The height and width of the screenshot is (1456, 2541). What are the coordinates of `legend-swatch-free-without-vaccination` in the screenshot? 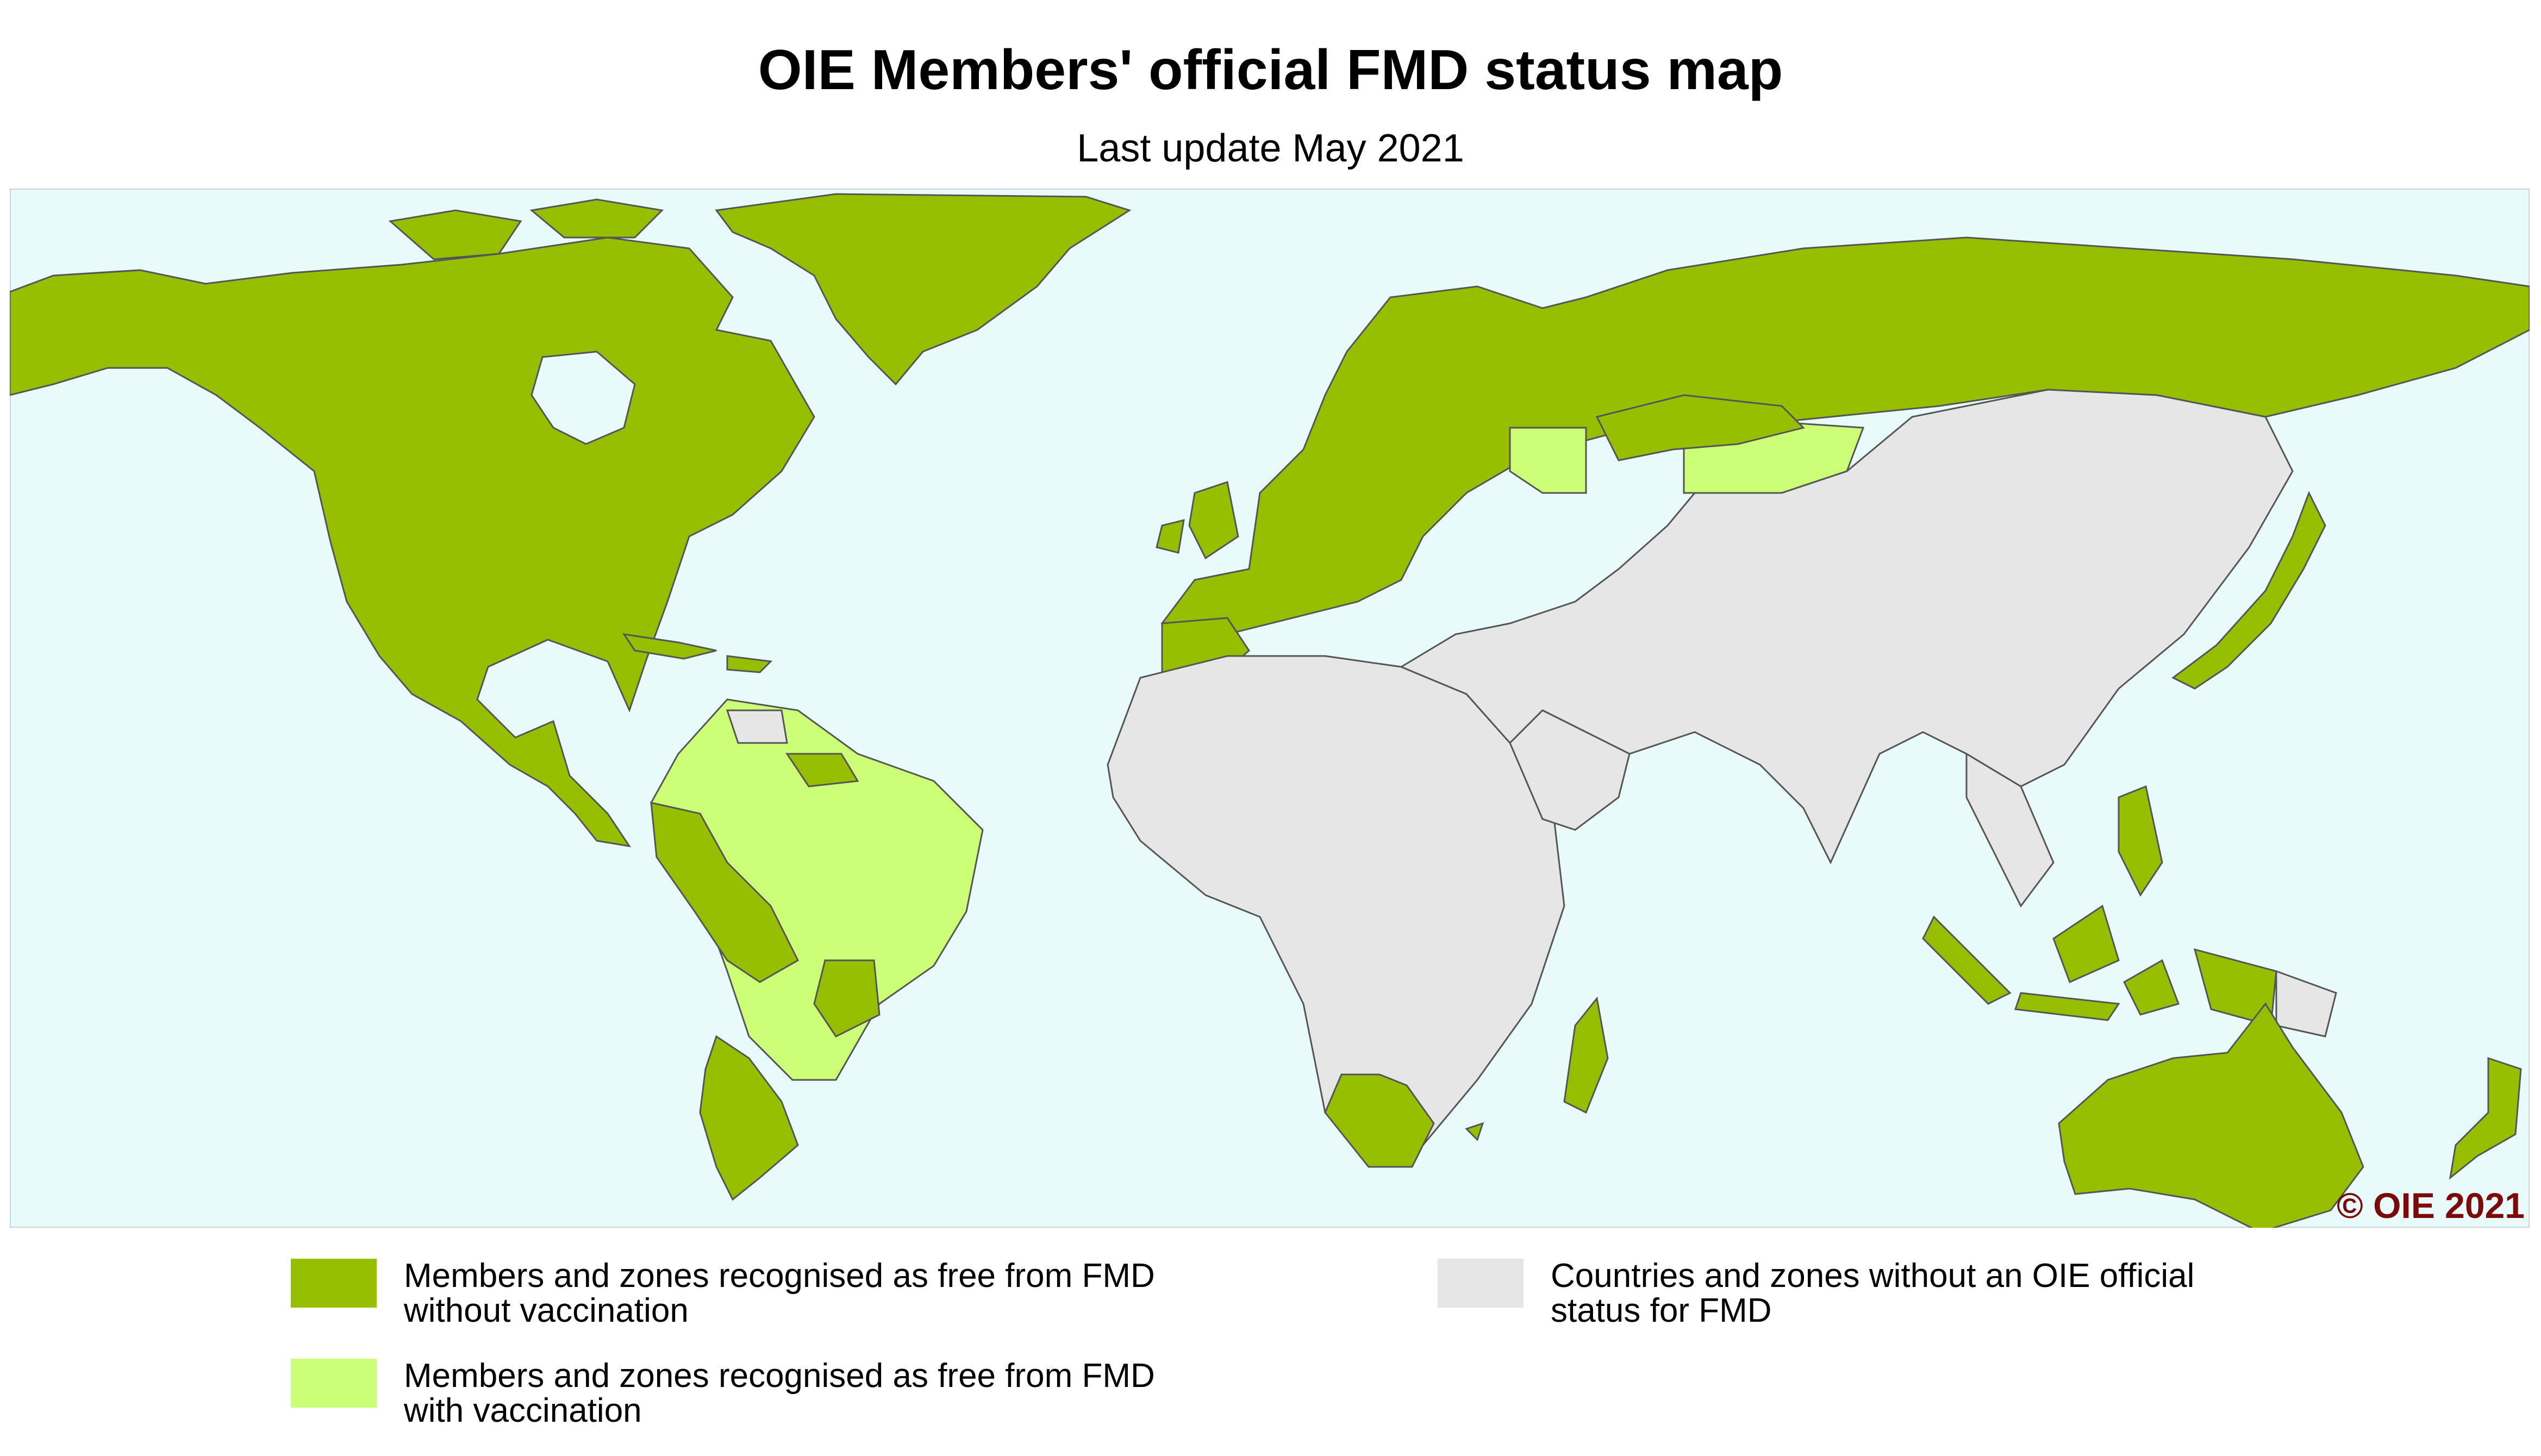 It's located at (334, 1283).